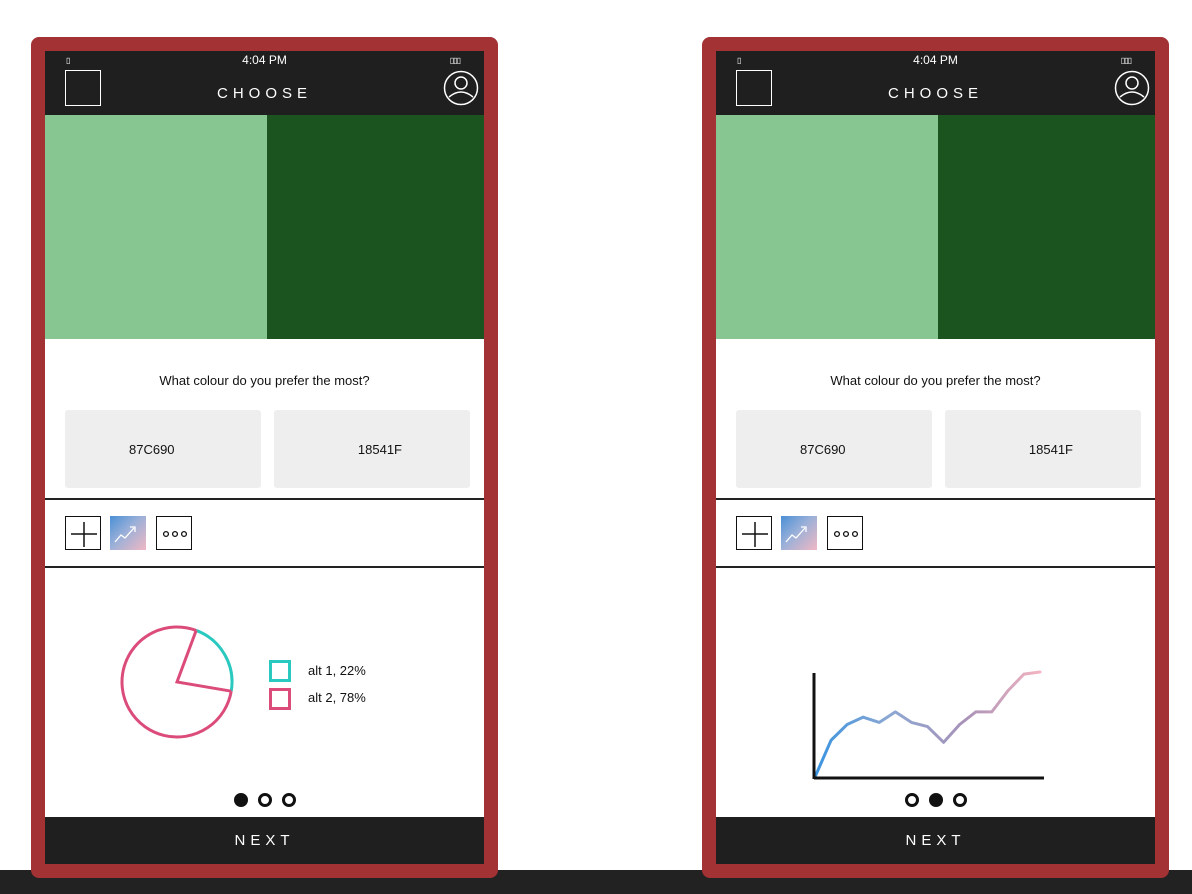 This screenshot has height=894, width=1192. I want to click on legend-label-alt1: alt 1, 22%, so click(337, 670).